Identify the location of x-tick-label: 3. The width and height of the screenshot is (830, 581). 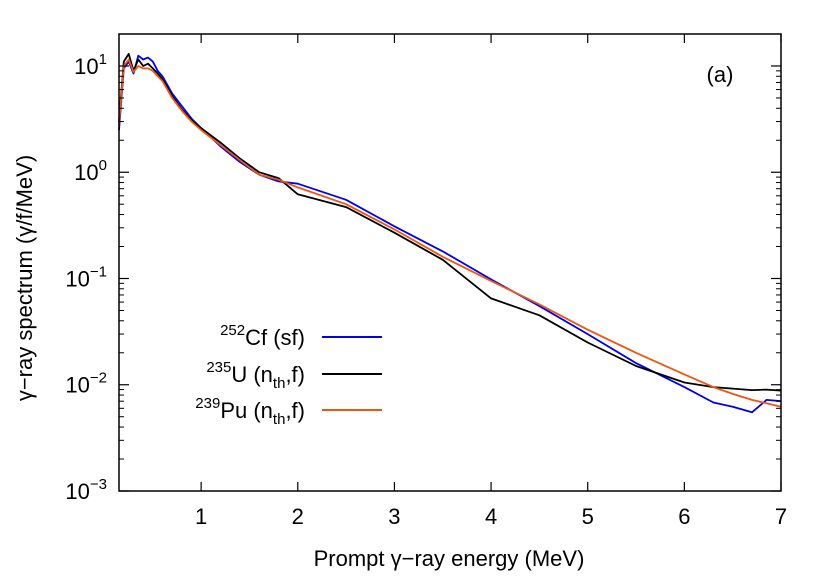
(394, 516).